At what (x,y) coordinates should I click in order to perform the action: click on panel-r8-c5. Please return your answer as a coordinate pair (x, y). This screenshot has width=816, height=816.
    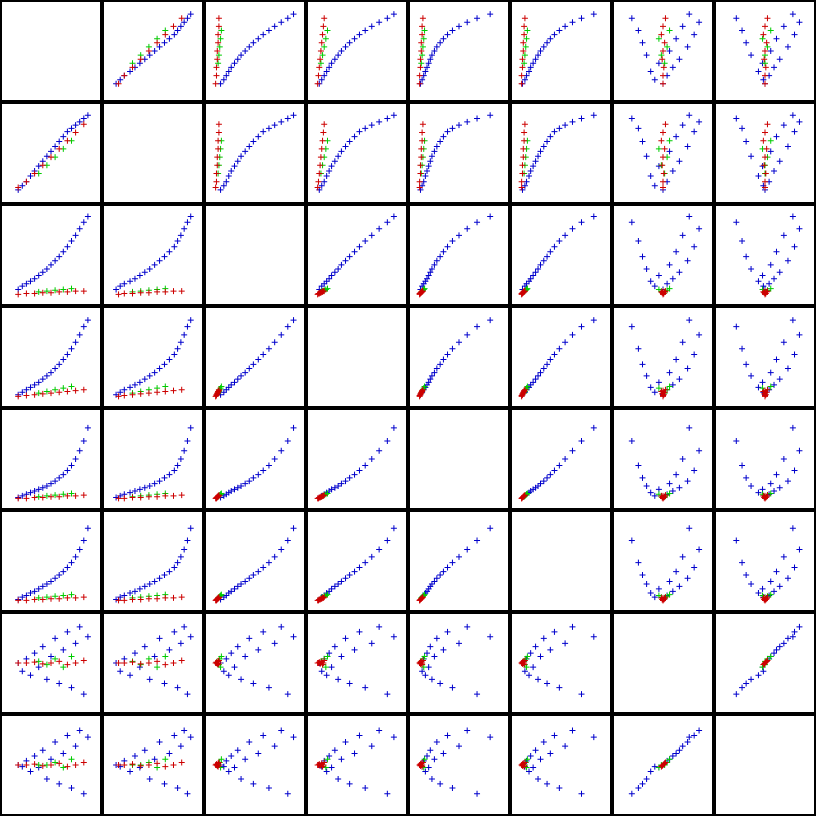
    Looking at the image, I should click on (459, 765).